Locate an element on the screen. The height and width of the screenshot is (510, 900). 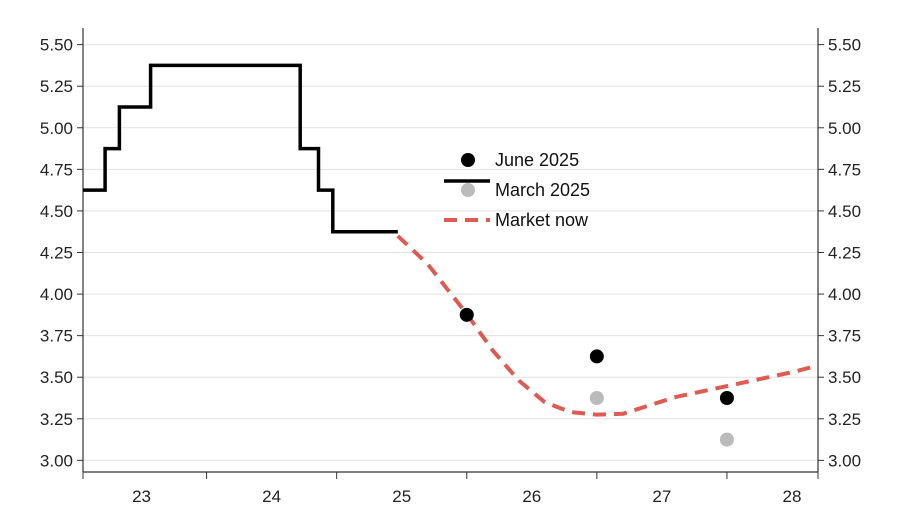
y-tick-label-right: 3.75 is located at coordinates (844, 336).